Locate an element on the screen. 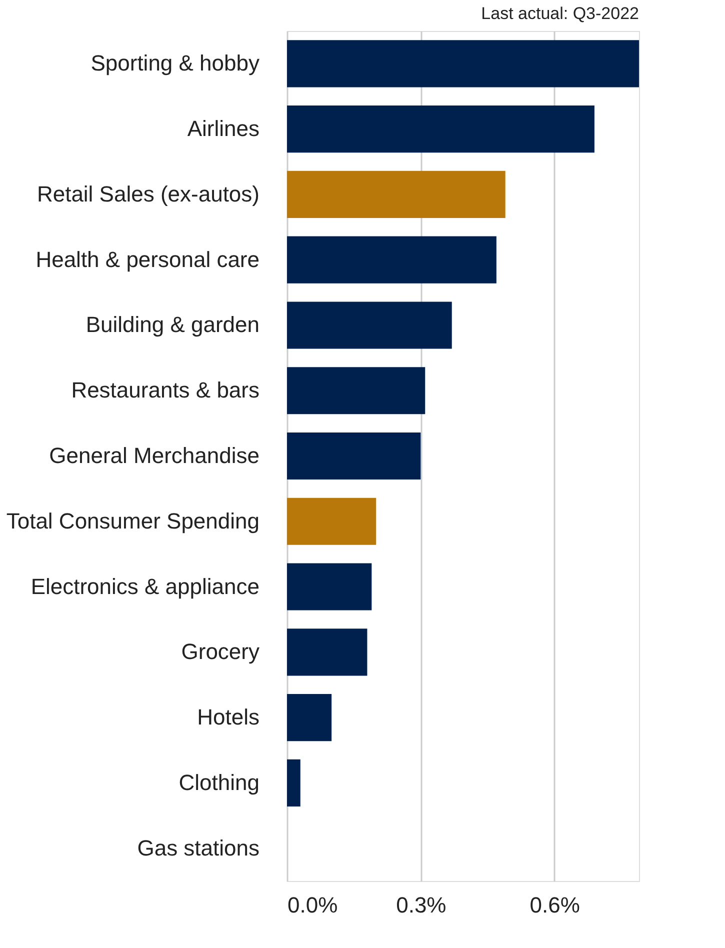 The image size is (725, 948). x-tick-label: 0.0% is located at coordinates (313, 905).